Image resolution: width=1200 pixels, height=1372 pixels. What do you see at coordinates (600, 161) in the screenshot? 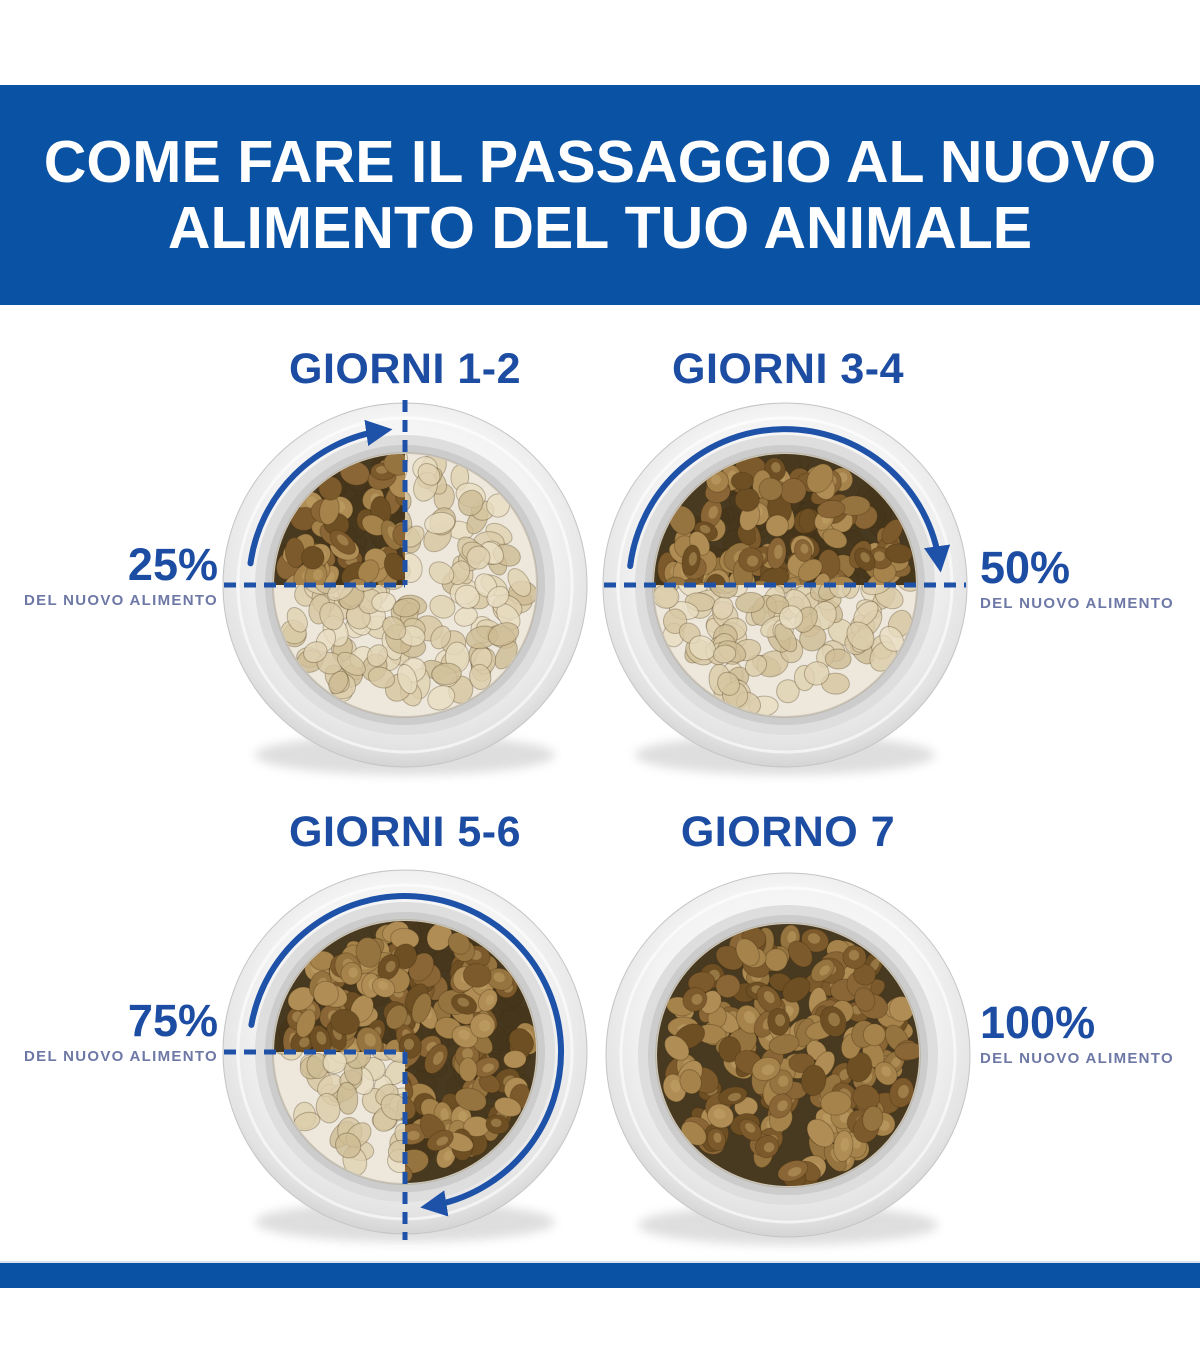
I see `title-line-1: COME FARE IL PASSAGGIO AL NUOVO` at bounding box center [600, 161].